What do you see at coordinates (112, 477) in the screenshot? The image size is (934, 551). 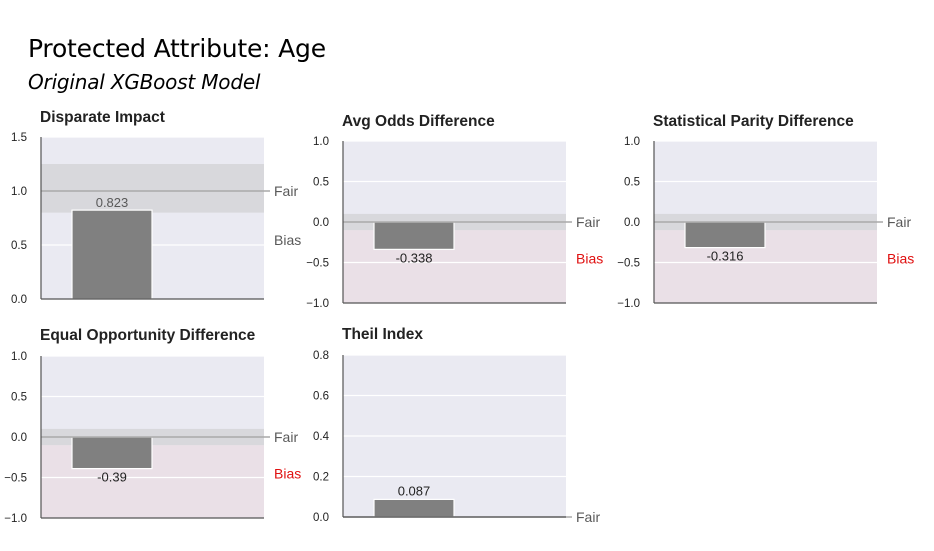 I see `bar-value-label: -0.39` at bounding box center [112, 477].